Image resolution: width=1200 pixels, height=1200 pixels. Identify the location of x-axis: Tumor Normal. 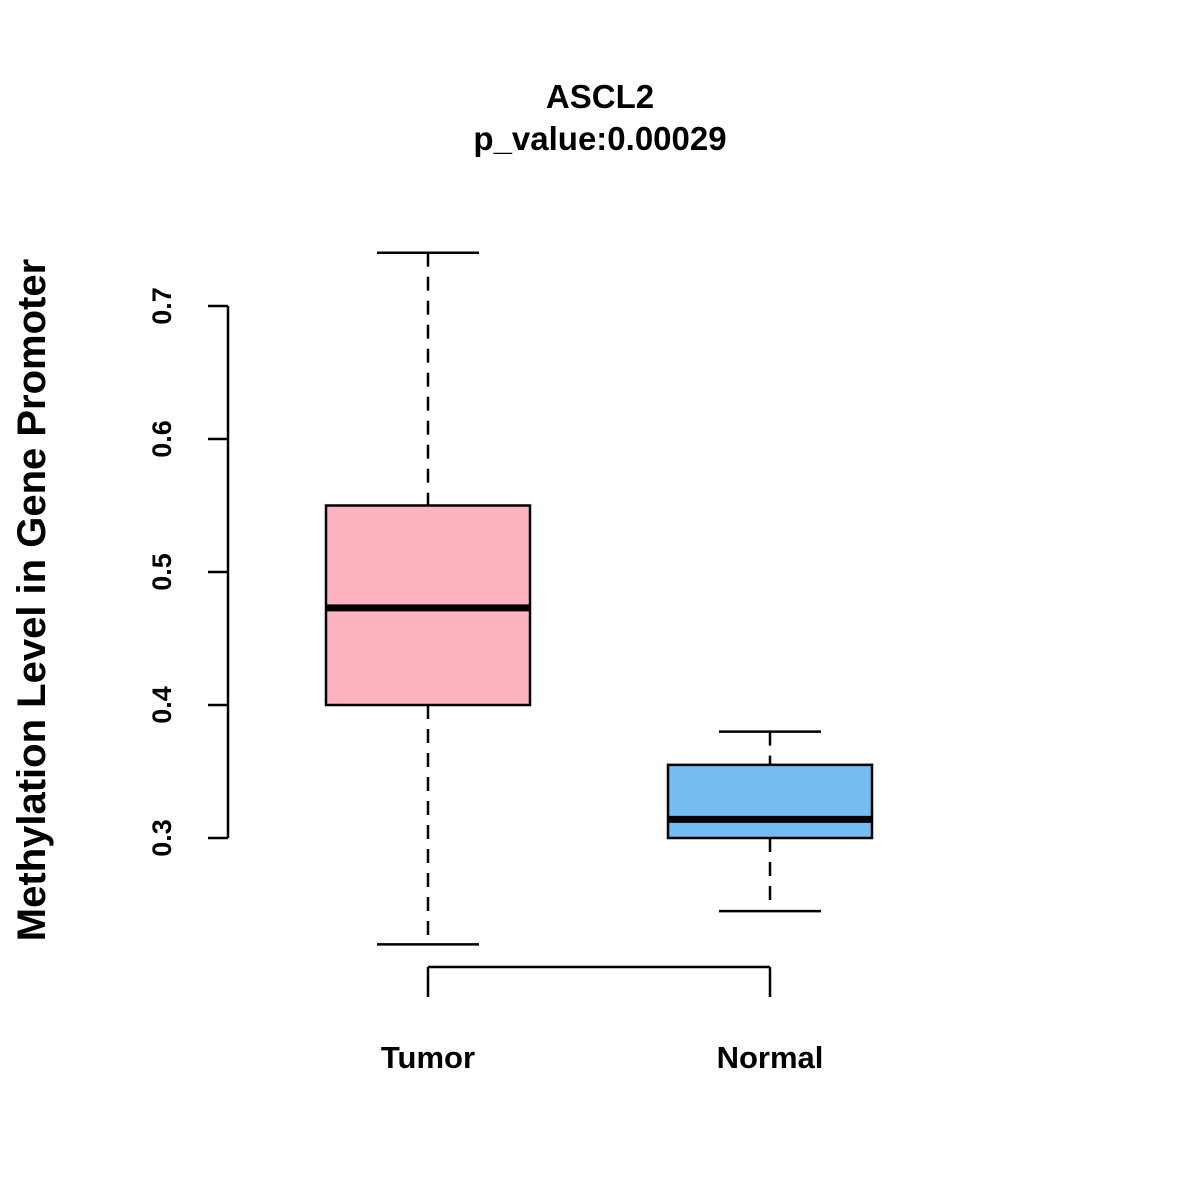
(602, 1020).